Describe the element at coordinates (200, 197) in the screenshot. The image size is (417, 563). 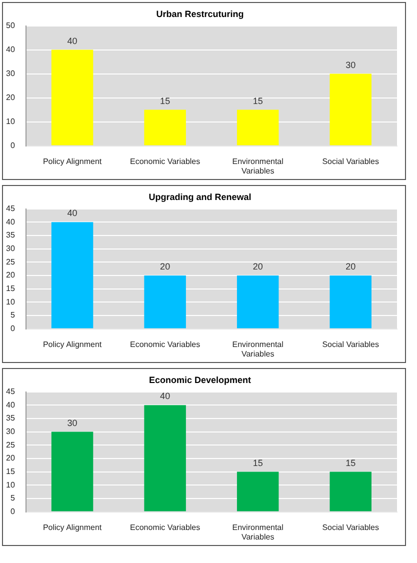
I see `chart-title: Upgrading and Renewal` at that location.